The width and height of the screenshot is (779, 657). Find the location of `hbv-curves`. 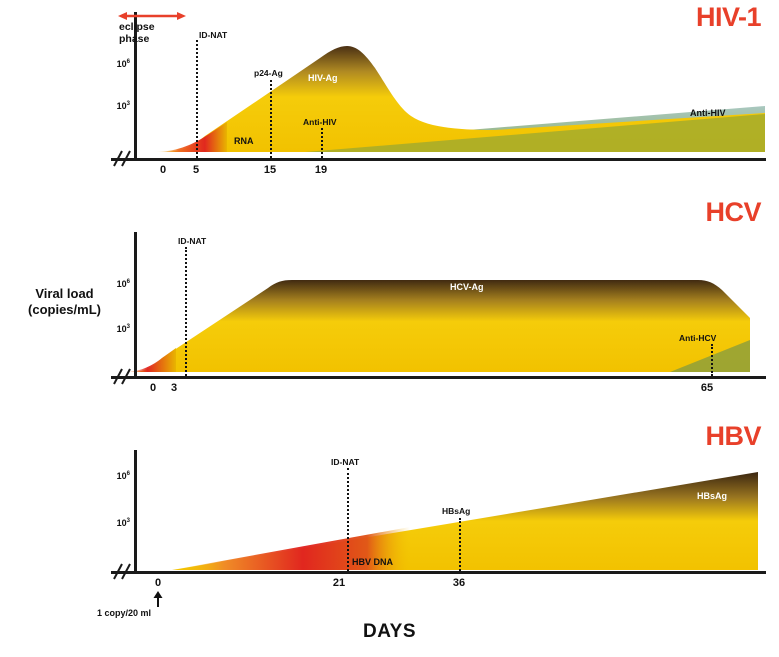

hbv-curves is located at coordinates (465, 521).